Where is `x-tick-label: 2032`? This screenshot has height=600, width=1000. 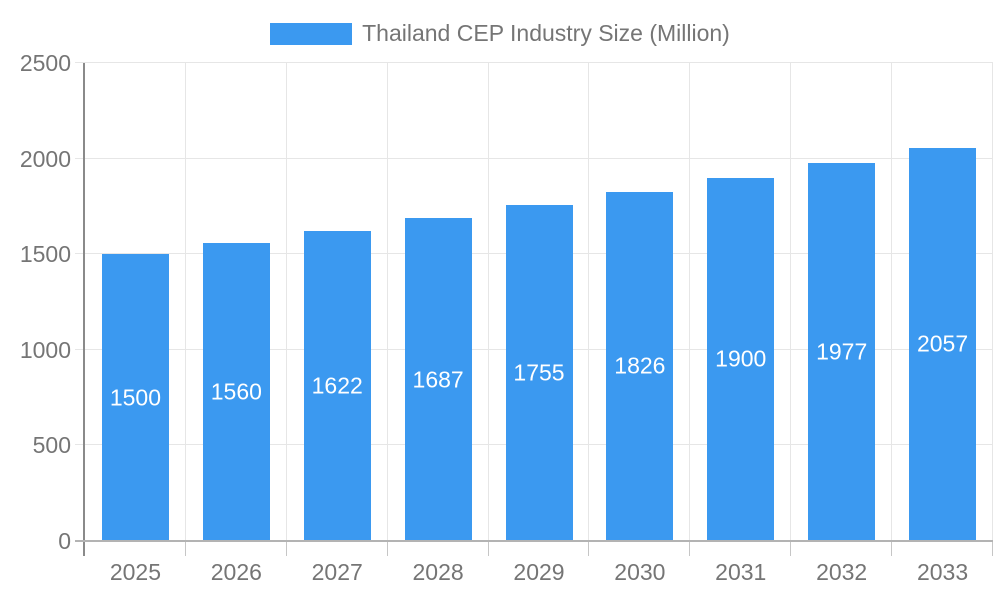
x-tick-label: 2032 is located at coordinates (842, 572).